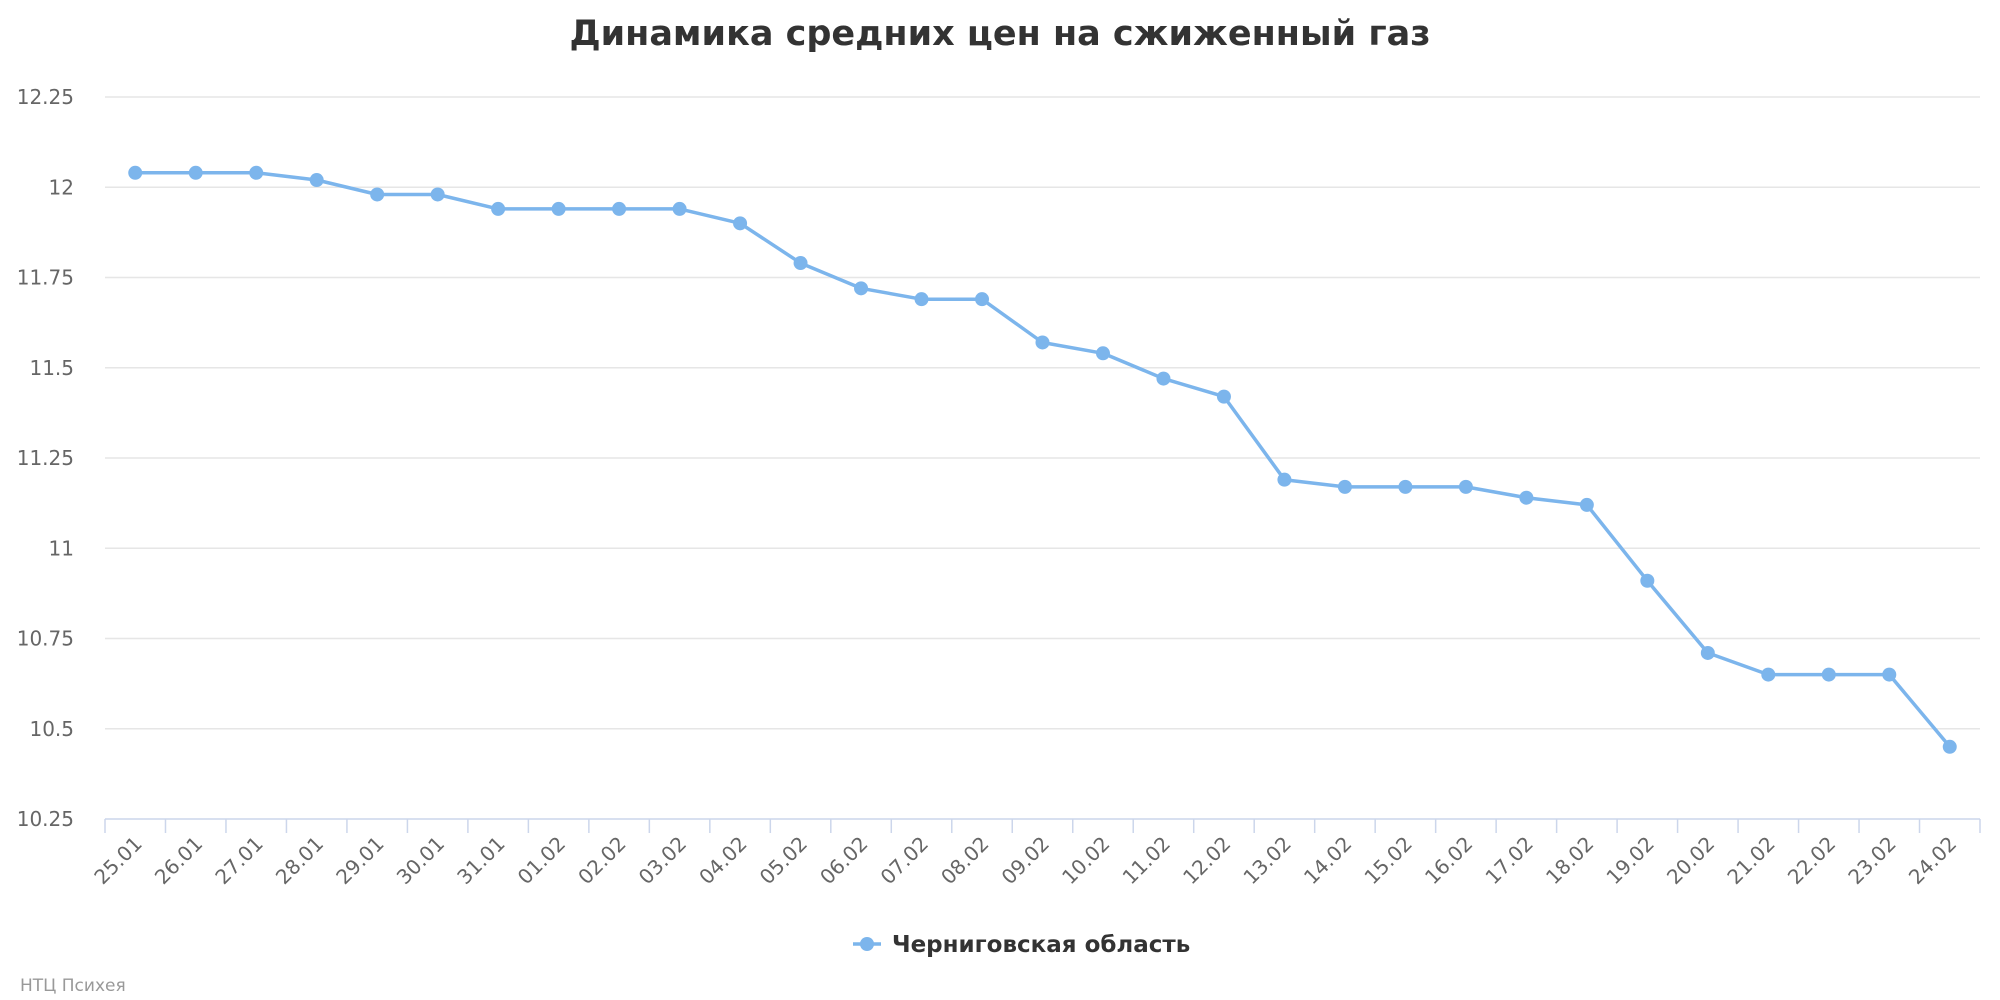  Describe the element at coordinates (61, 548) in the screenshot. I see `y-tick-label: 11` at that location.